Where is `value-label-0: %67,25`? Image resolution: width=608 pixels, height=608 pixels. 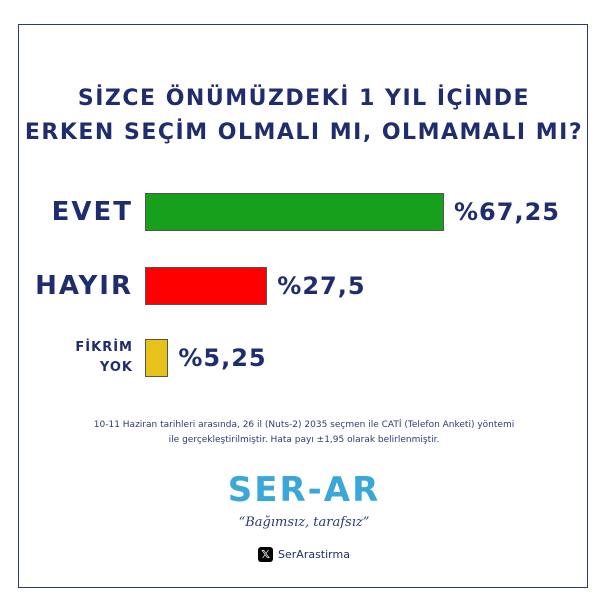
value-label-0: %67,25 is located at coordinates (507, 212).